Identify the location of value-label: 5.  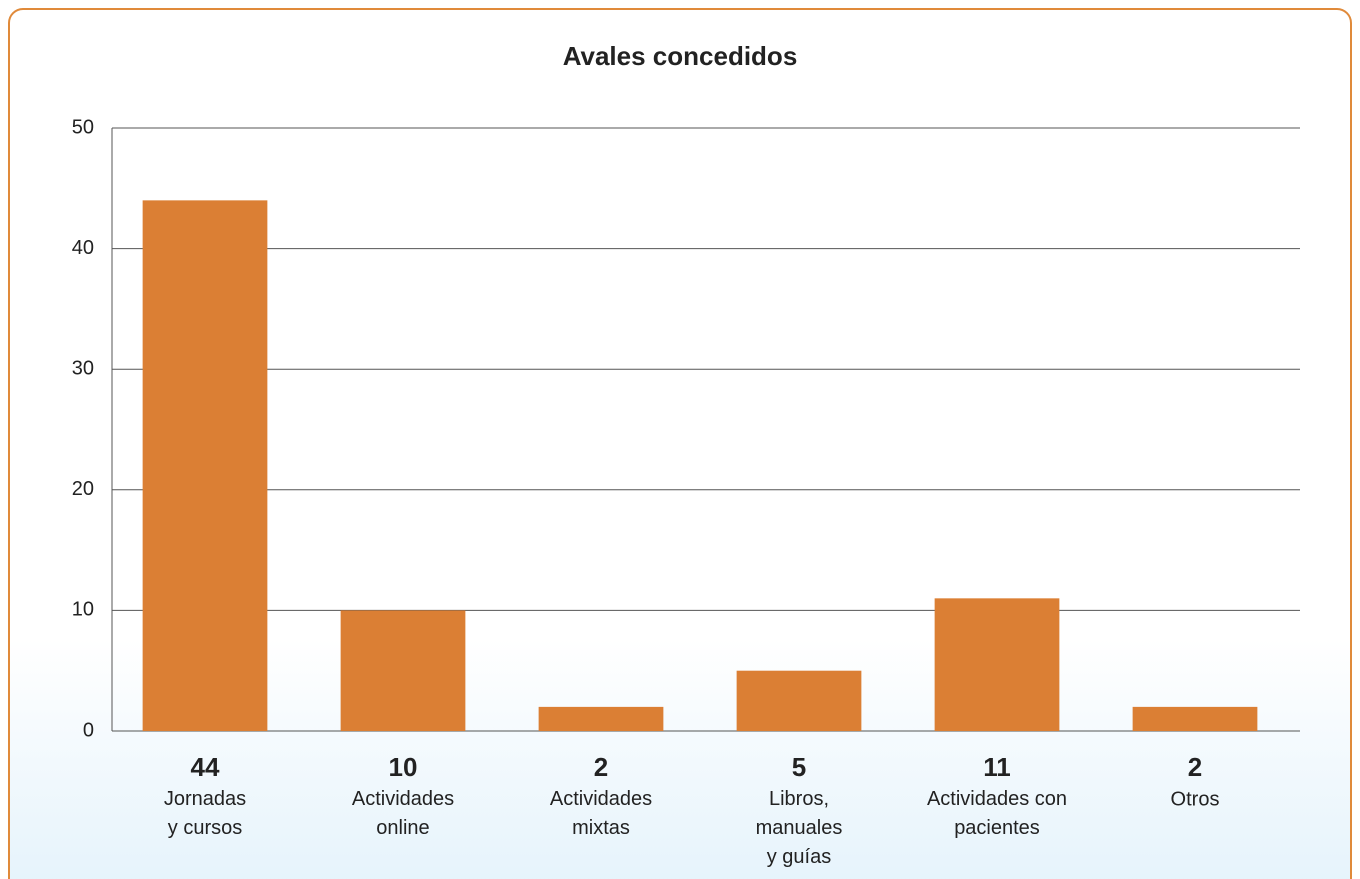
(799, 767).